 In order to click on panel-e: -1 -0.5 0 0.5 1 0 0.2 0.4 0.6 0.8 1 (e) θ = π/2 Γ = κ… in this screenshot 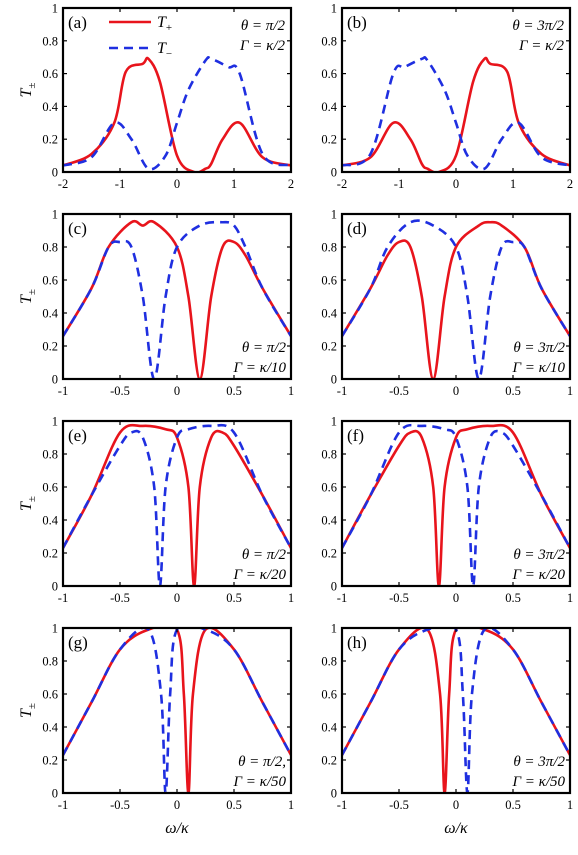, I will do `click(156, 510)`.